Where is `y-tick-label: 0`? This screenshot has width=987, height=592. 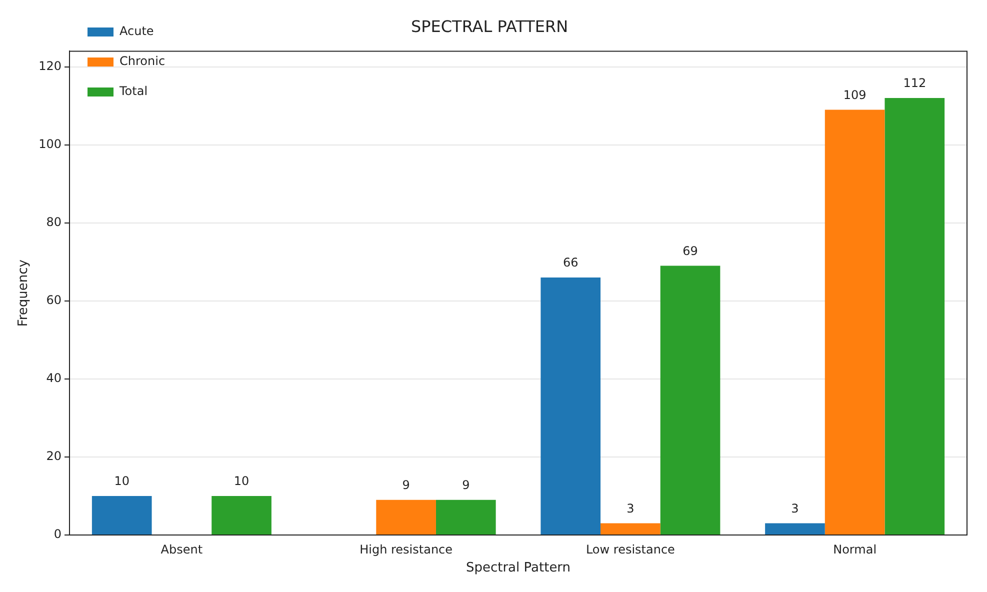
y-tick-label: 0 is located at coordinates (58, 534).